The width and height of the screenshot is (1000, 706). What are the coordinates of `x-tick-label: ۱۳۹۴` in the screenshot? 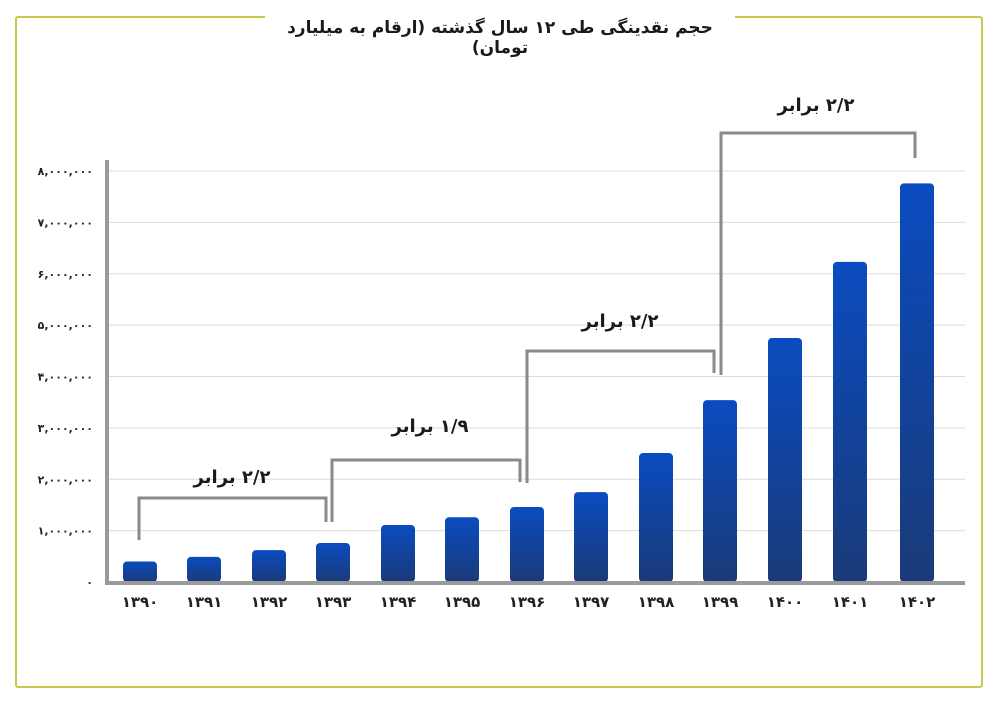 It's located at (398, 602).